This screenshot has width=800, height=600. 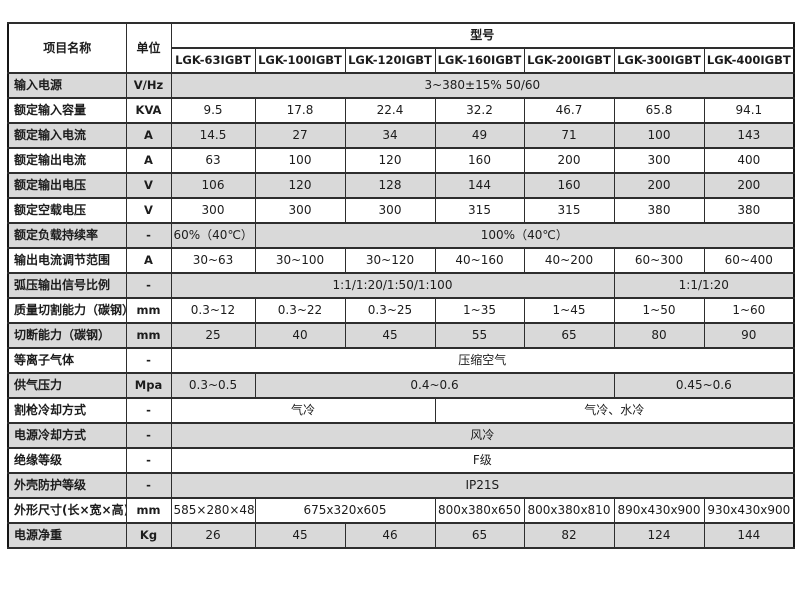 What do you see at coordinates (213, 235) in the screenshot?
I see `value-cell: 60%（40℃）` at bounding box center [213, 235].